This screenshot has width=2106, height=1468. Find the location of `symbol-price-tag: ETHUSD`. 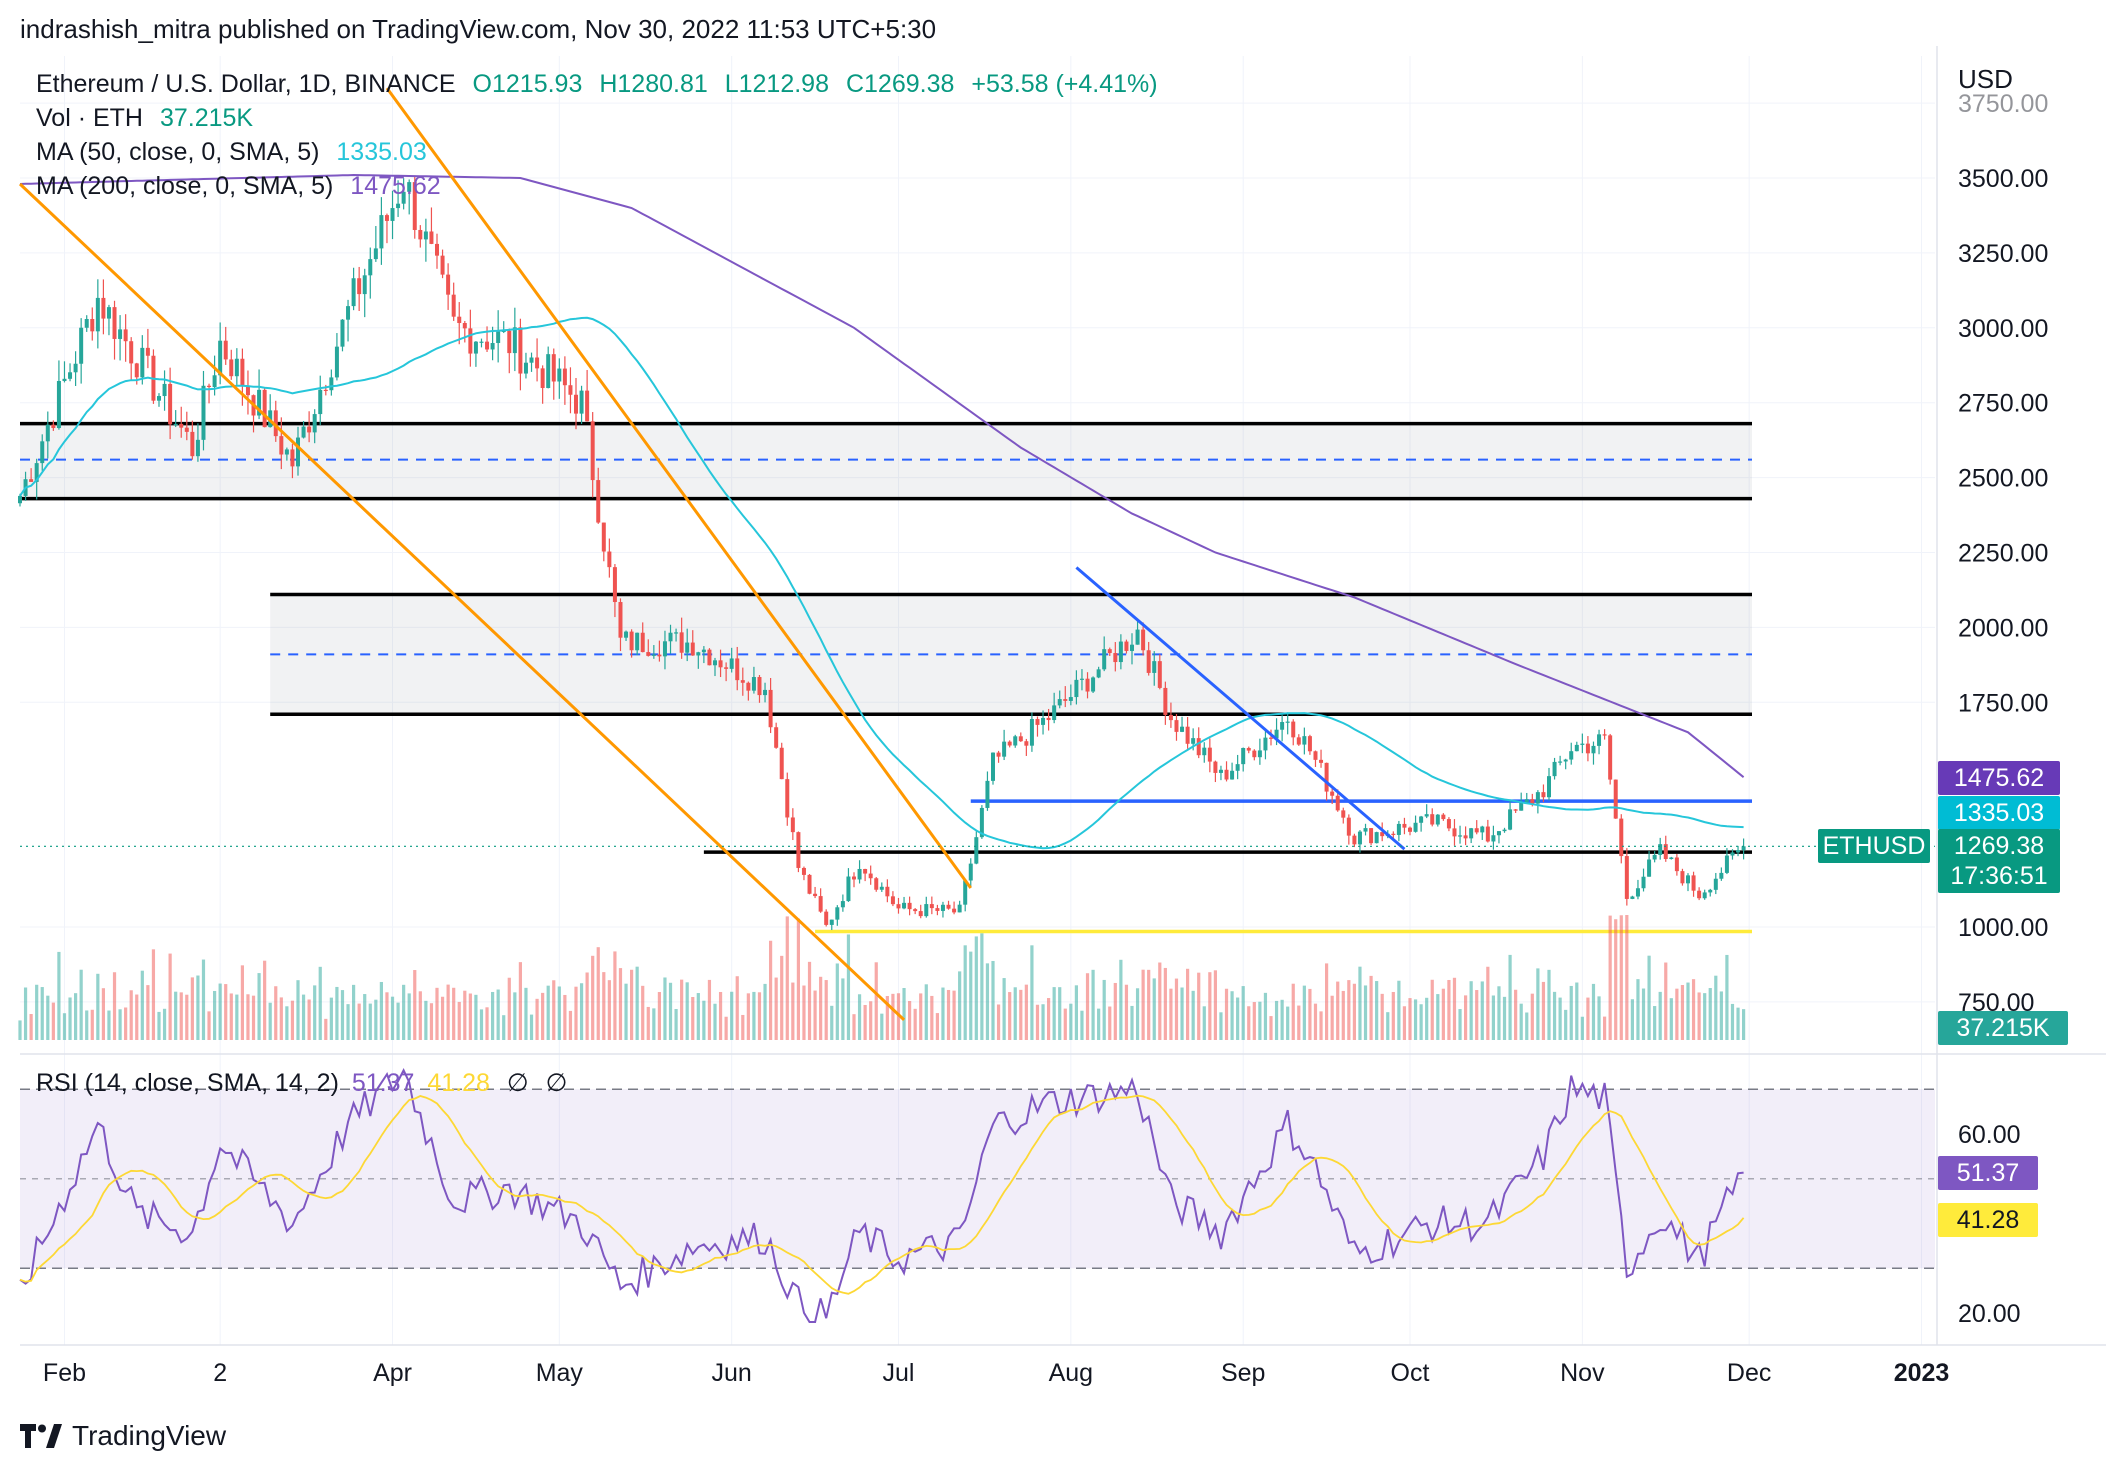

symbol-price-tag: ETHUSD is located at coordinates (1874, 846).